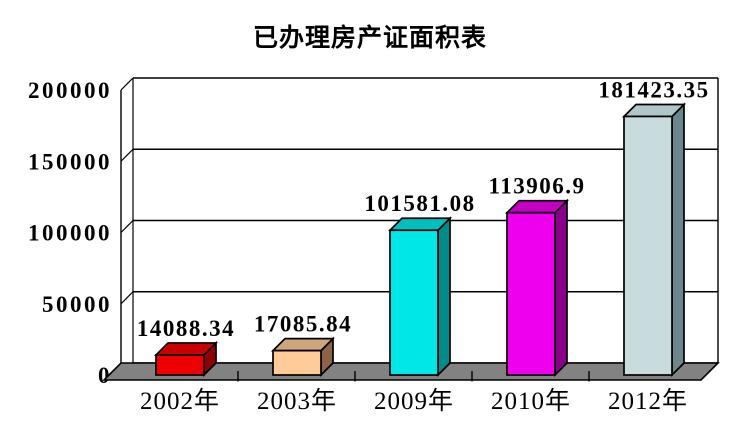 This screenshot has width=747, height=438. I want to click on x-tick-label: 2009年, so click(414, 401).